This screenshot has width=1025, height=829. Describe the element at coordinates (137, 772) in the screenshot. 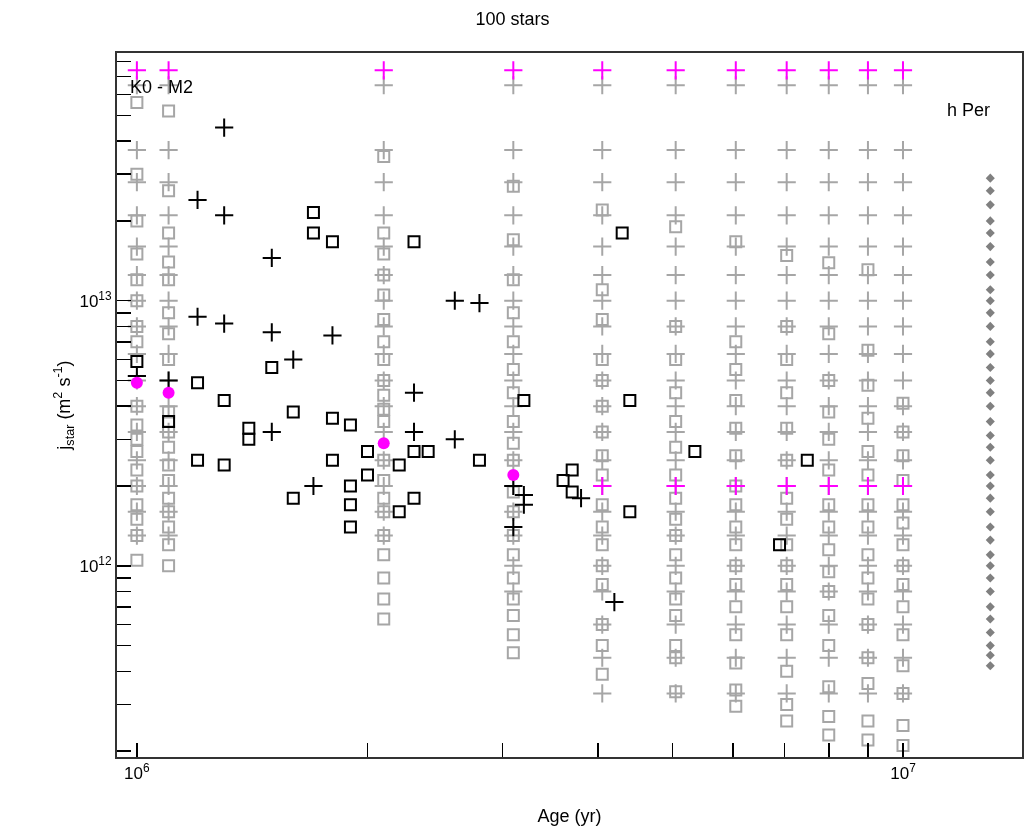

I see `x-tick-label: 10$^{6}$` at that location.